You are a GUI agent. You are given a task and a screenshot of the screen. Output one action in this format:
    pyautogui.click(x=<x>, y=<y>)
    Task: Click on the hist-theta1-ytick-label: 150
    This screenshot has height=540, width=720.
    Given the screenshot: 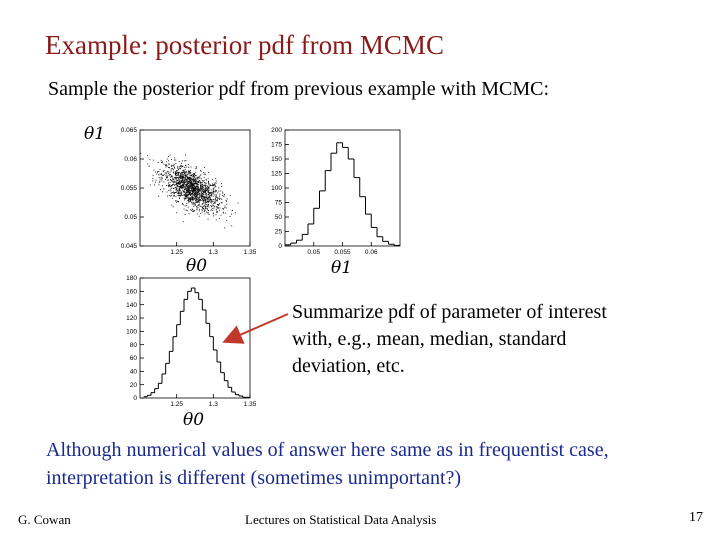 What is the action you would take?
    pyautogui.click(x=276, y=159)
    